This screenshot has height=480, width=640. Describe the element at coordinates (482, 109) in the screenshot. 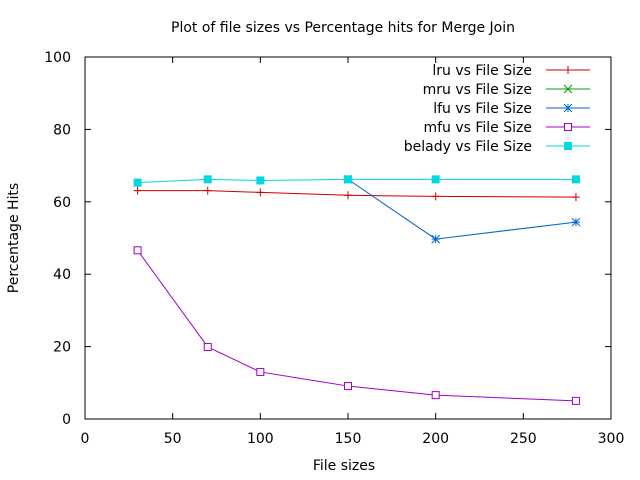

I see `legend-label: lfu vs File Size` at that location.